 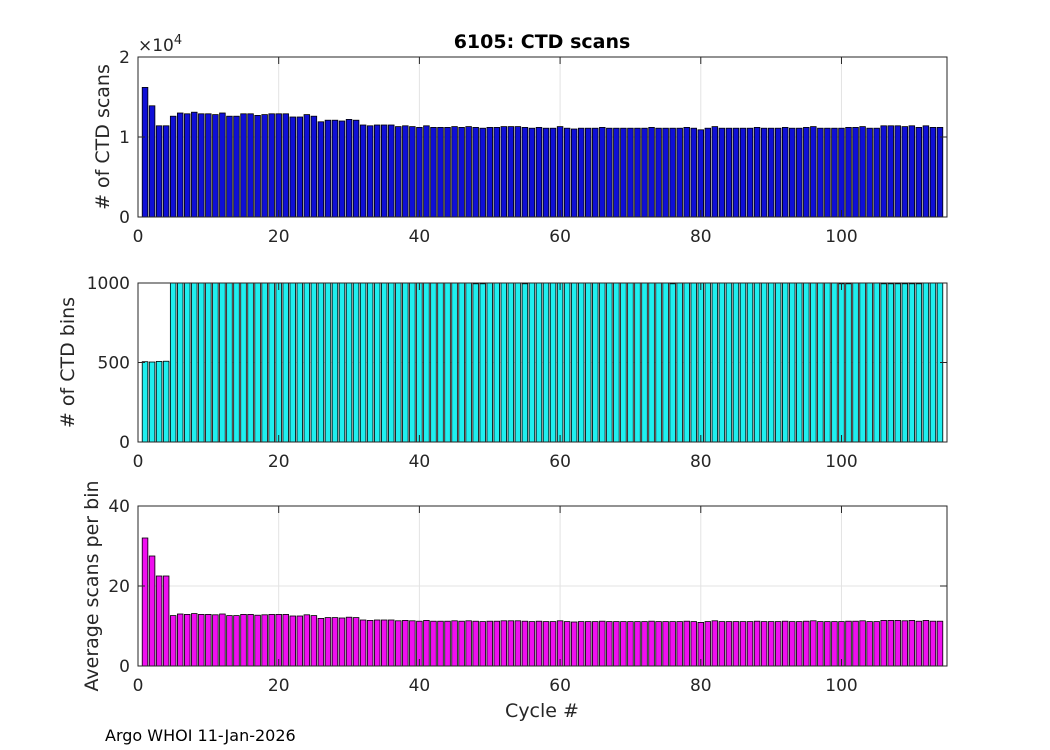 I want to click on figure-title: 6105: CTD scans, so click(x=542, y=42).